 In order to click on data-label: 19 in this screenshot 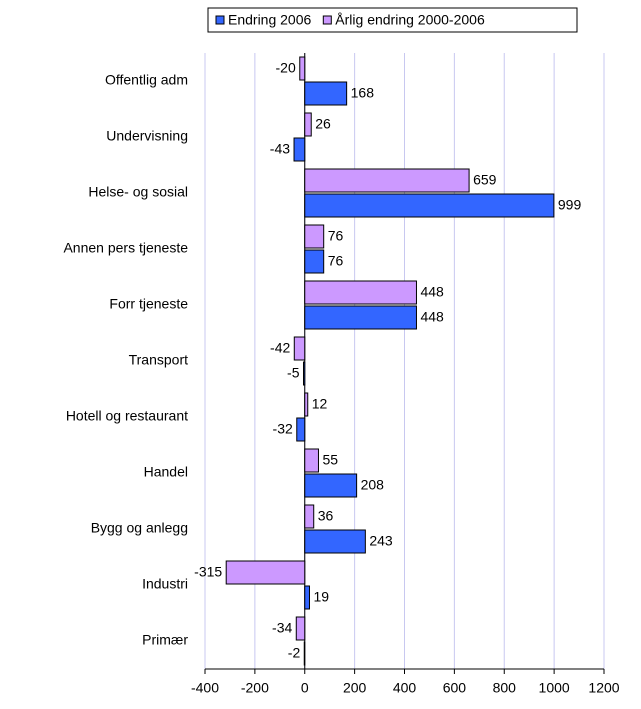, I will do `click(321, 597)`.